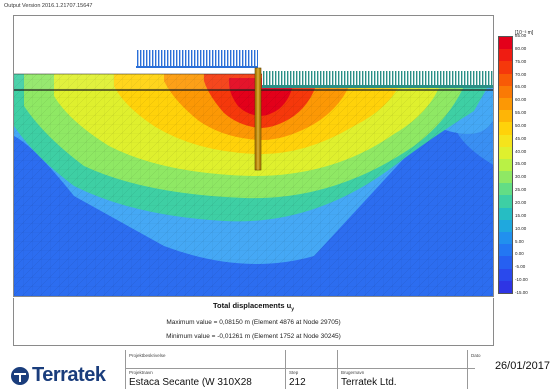 The height and width of the screenshot is (389, 554). I want to click on legend-tick: 85.00, so click(521, 35).